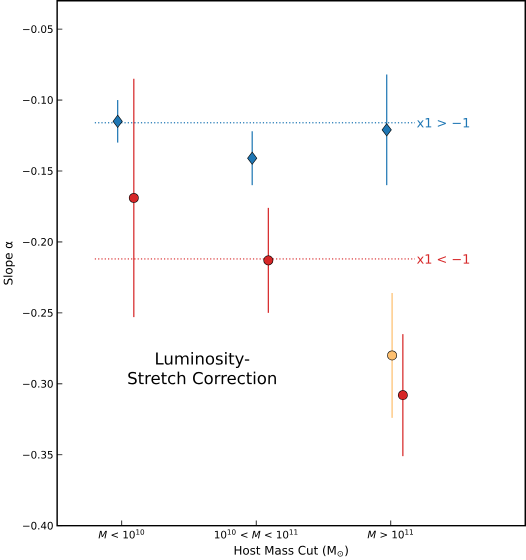 The width and height of the screenshot is (526, 560). Describe the element at coordinates (202, 368) in the screenshot. I see `annotation: Luminosity-Stretch Correction` at that location.